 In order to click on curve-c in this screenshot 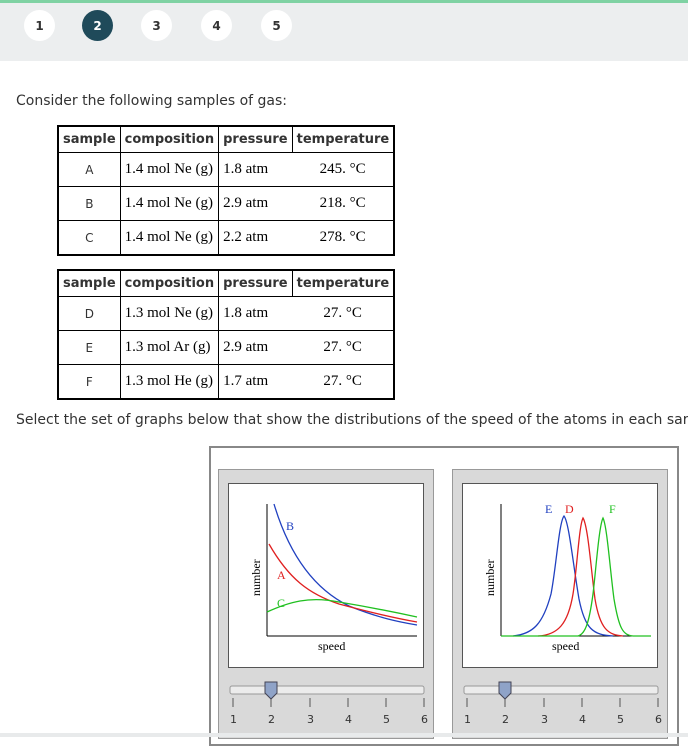, I will do `click(342, 608)`.